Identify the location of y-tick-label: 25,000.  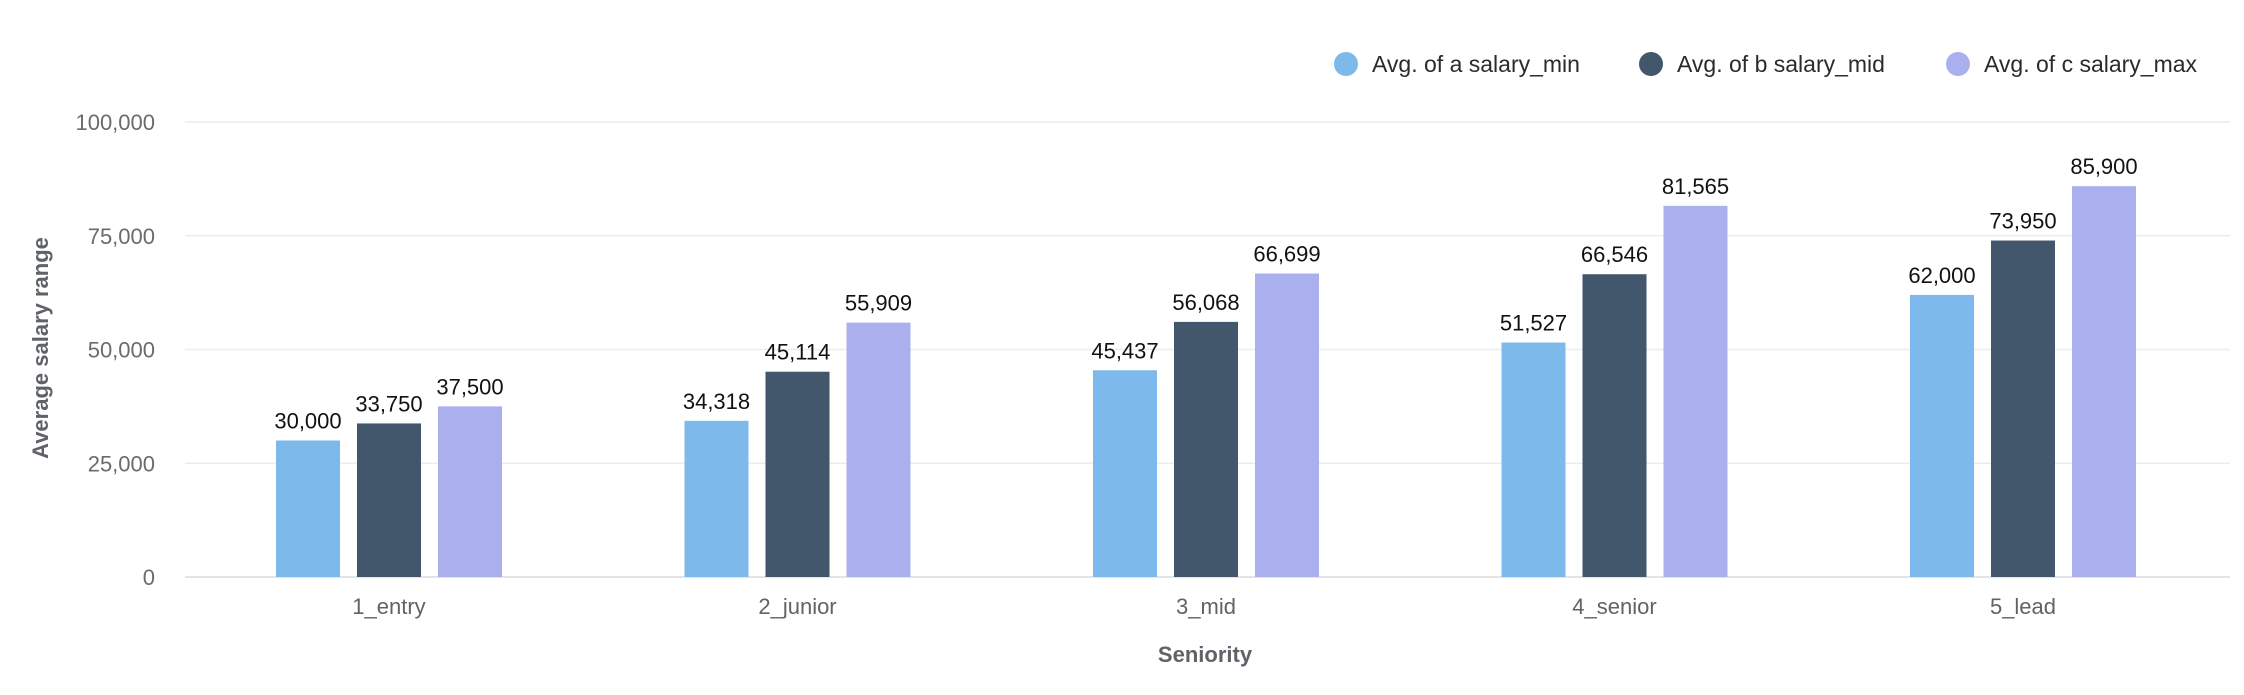
(121, 463).